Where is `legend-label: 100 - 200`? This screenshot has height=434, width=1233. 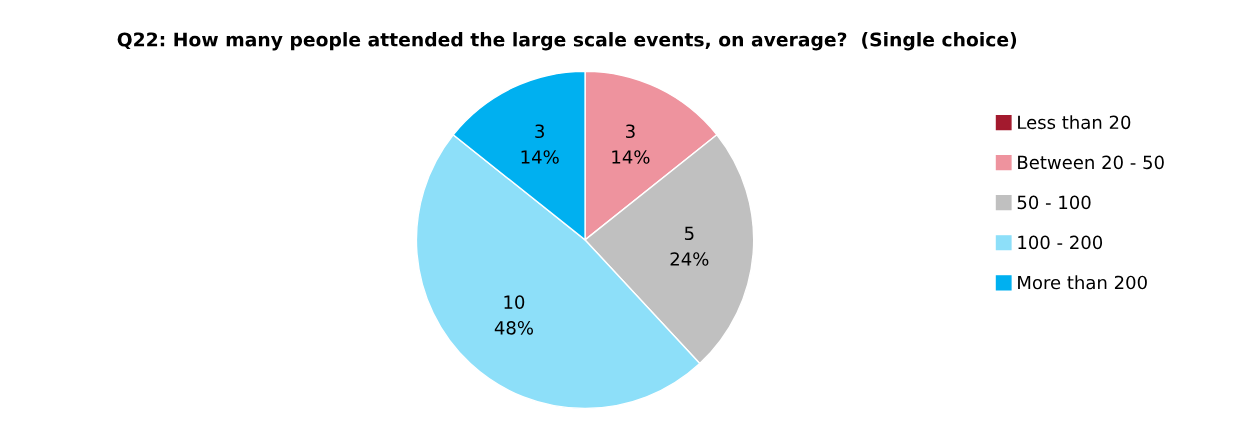
legend-label: 100 - 200 is located at coordinates (1060, 242).